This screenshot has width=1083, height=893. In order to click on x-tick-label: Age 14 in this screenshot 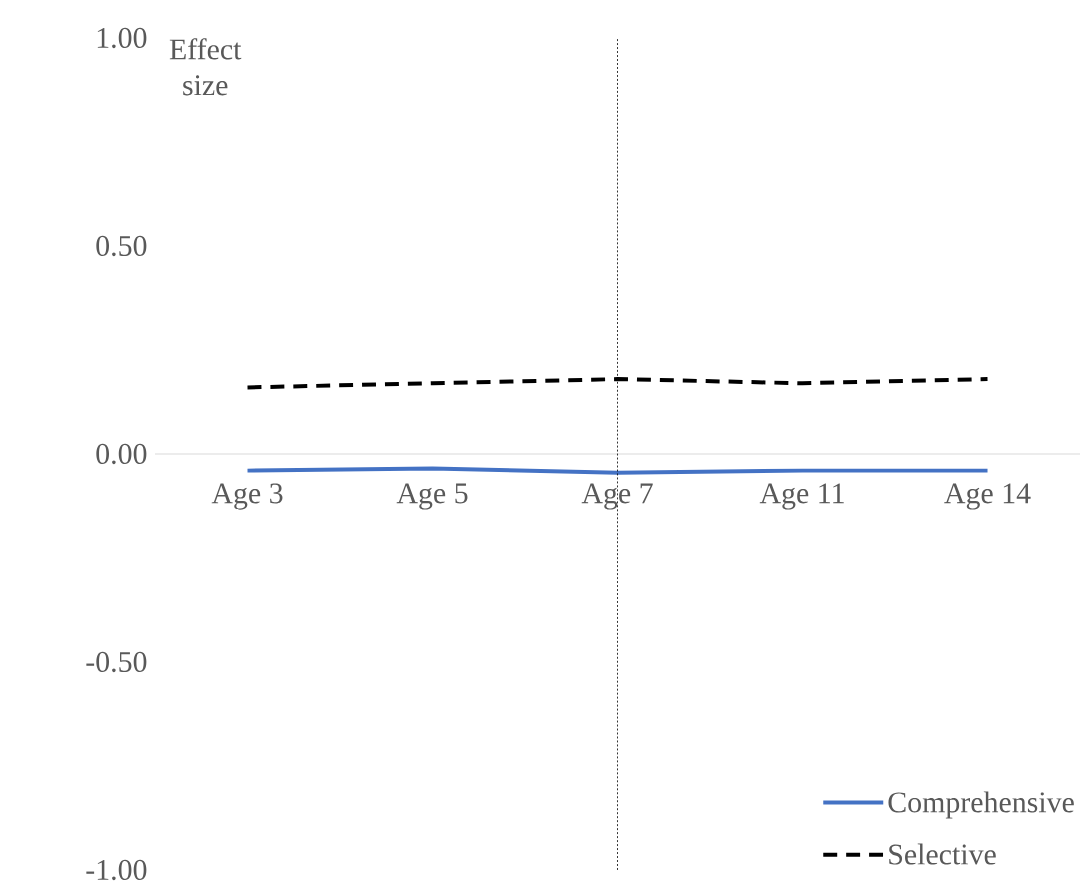, I will do `click(987, 496)`.